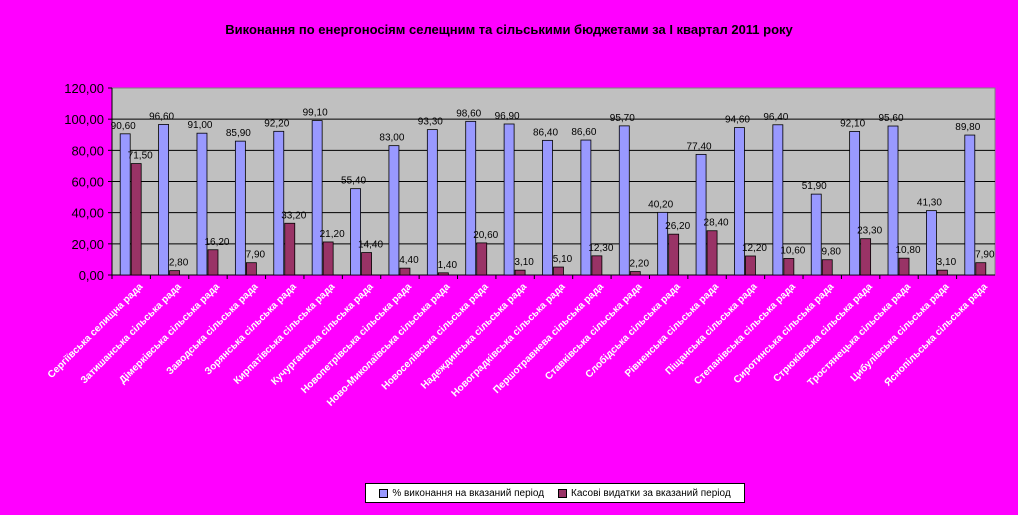  Describe the element at coordinates (699, 146) in the screenshot. I see `data-label-completion: 77,40` at that location.